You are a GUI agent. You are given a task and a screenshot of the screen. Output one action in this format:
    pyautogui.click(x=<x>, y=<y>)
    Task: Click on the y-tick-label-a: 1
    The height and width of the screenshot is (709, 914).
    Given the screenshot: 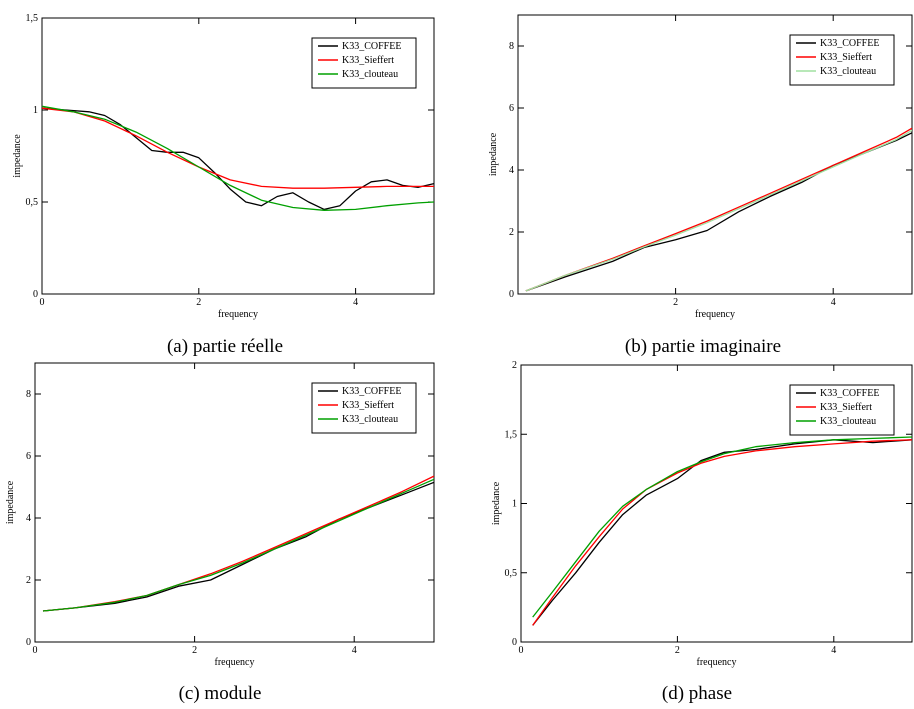 What is the action you would take?
    pyautogui.click(x=35, y=110)
    